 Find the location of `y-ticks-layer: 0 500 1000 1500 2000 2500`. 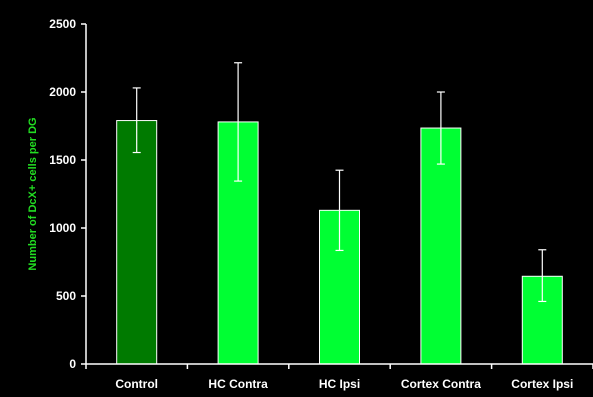

y-ticks-layer: 0 500 1000 1500 2000 2500 is located at coordinates (67, 194).